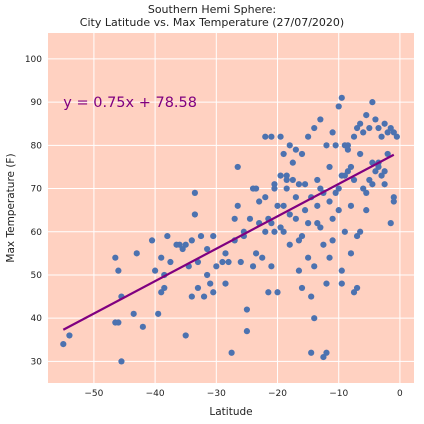 The height and width of the screenshot is (424, 424). What do you see at coordinates (37, 103) in the screenshot?
I see `y-tick-label: 90` at bounding box center [37, 103].